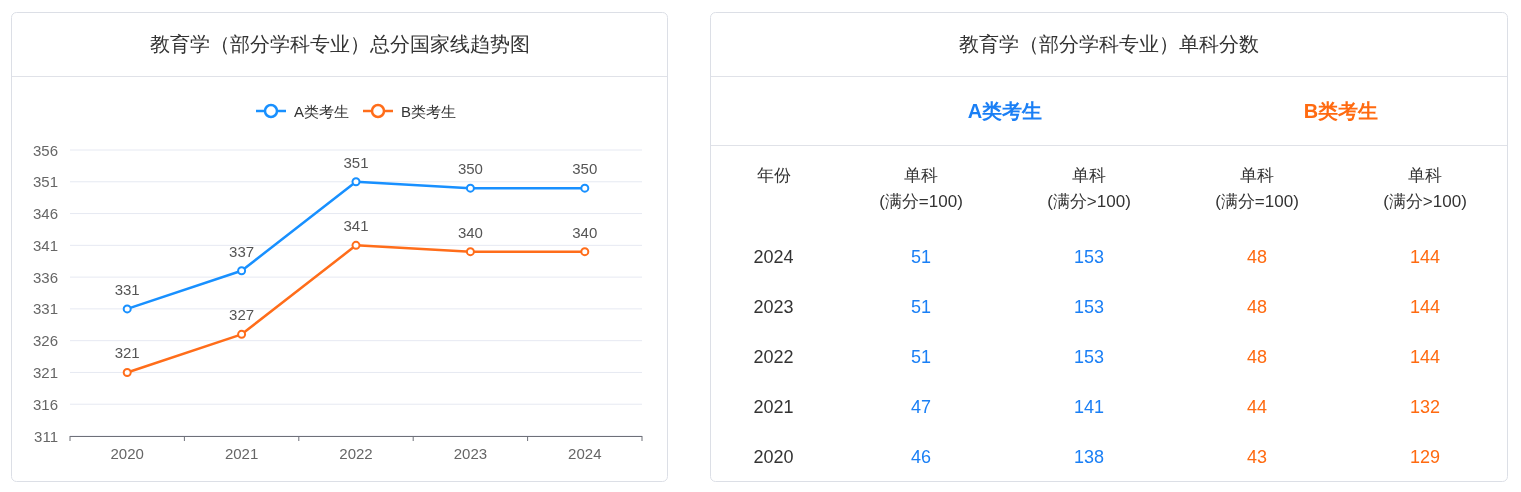 This screenshot has height=492, width=1521. Describe the element at coordinates (1341, 111) in the screenshot. I see `text: B类考生` at that location.